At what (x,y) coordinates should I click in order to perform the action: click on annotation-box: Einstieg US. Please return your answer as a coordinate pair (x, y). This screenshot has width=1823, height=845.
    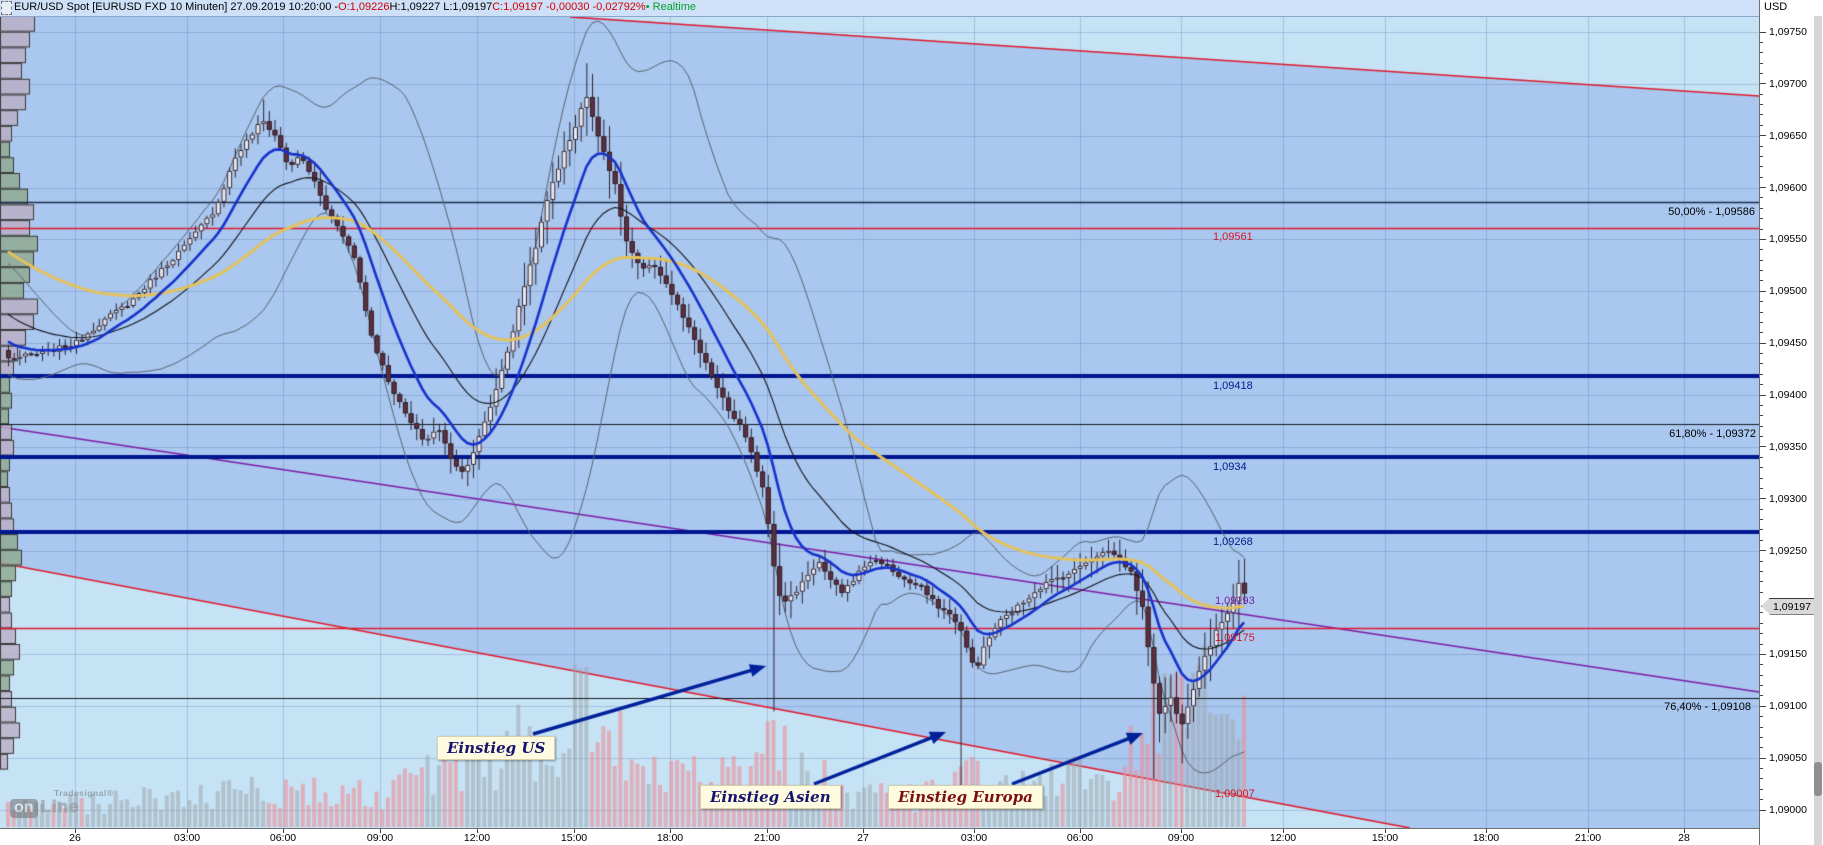
    Looking at the image, I should click on (496, 748).